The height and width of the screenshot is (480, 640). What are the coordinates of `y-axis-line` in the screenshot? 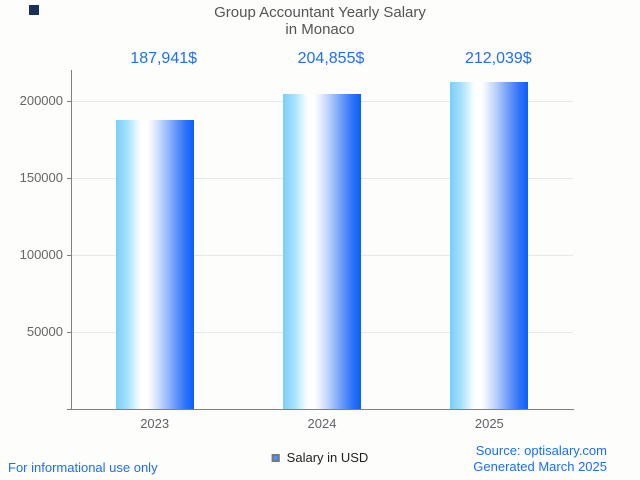 It's located at (71, 240).